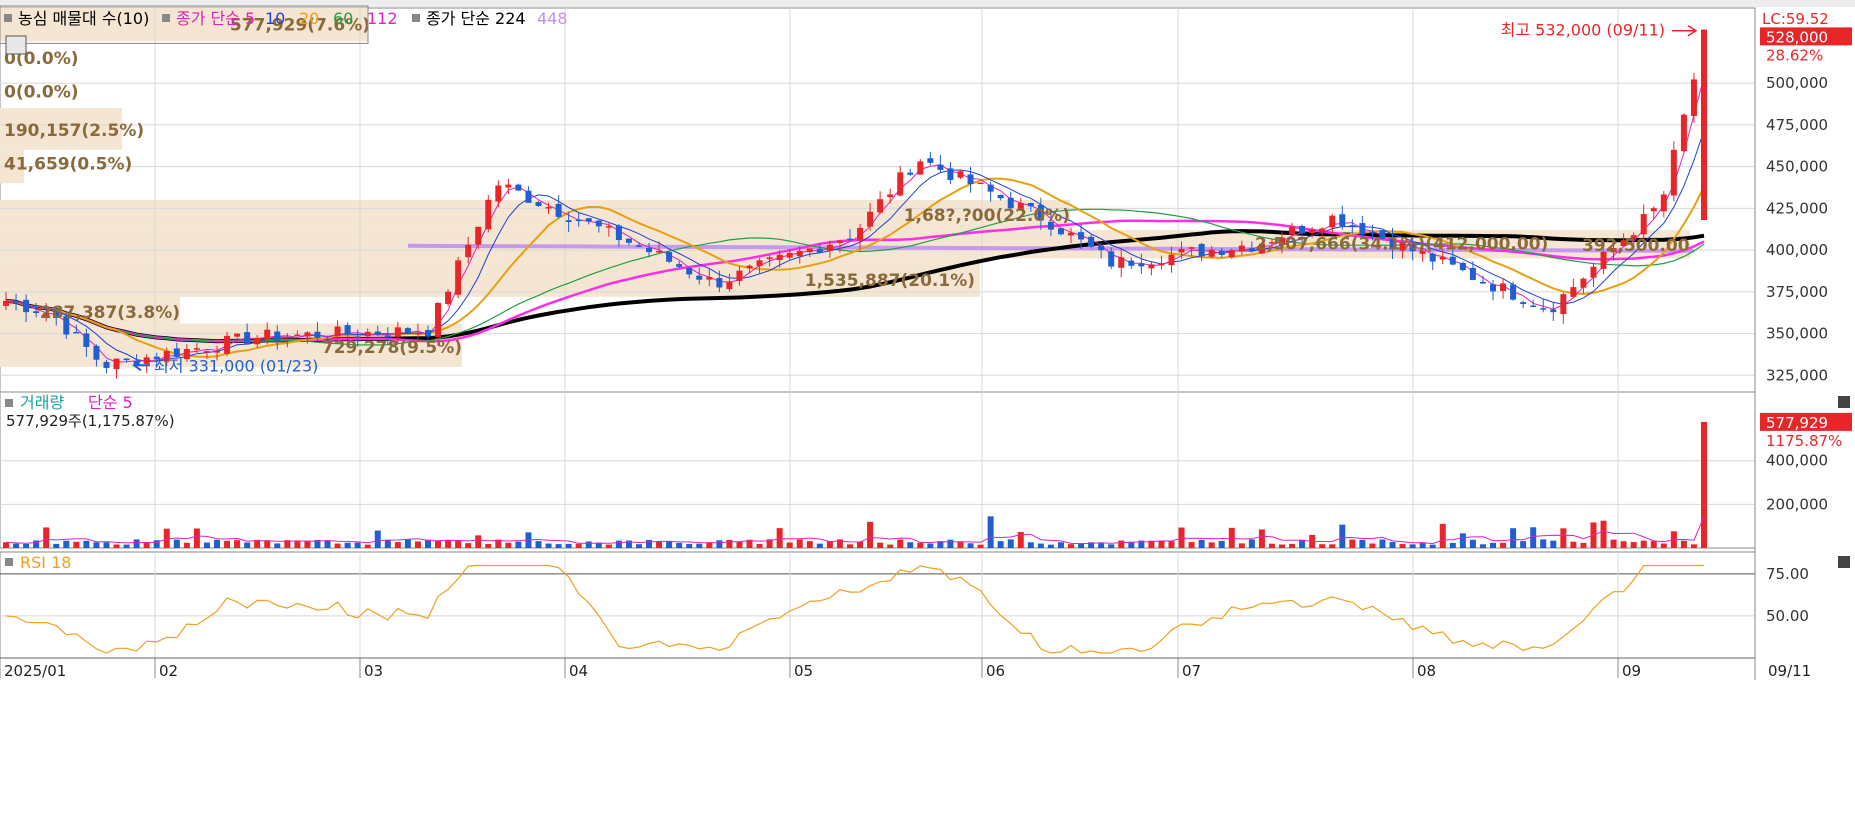 This screenshot has width=1855, height=816. Describe the element at coordinates (309, 18) in the screenshot. I see `legend-item: 20` at that location.